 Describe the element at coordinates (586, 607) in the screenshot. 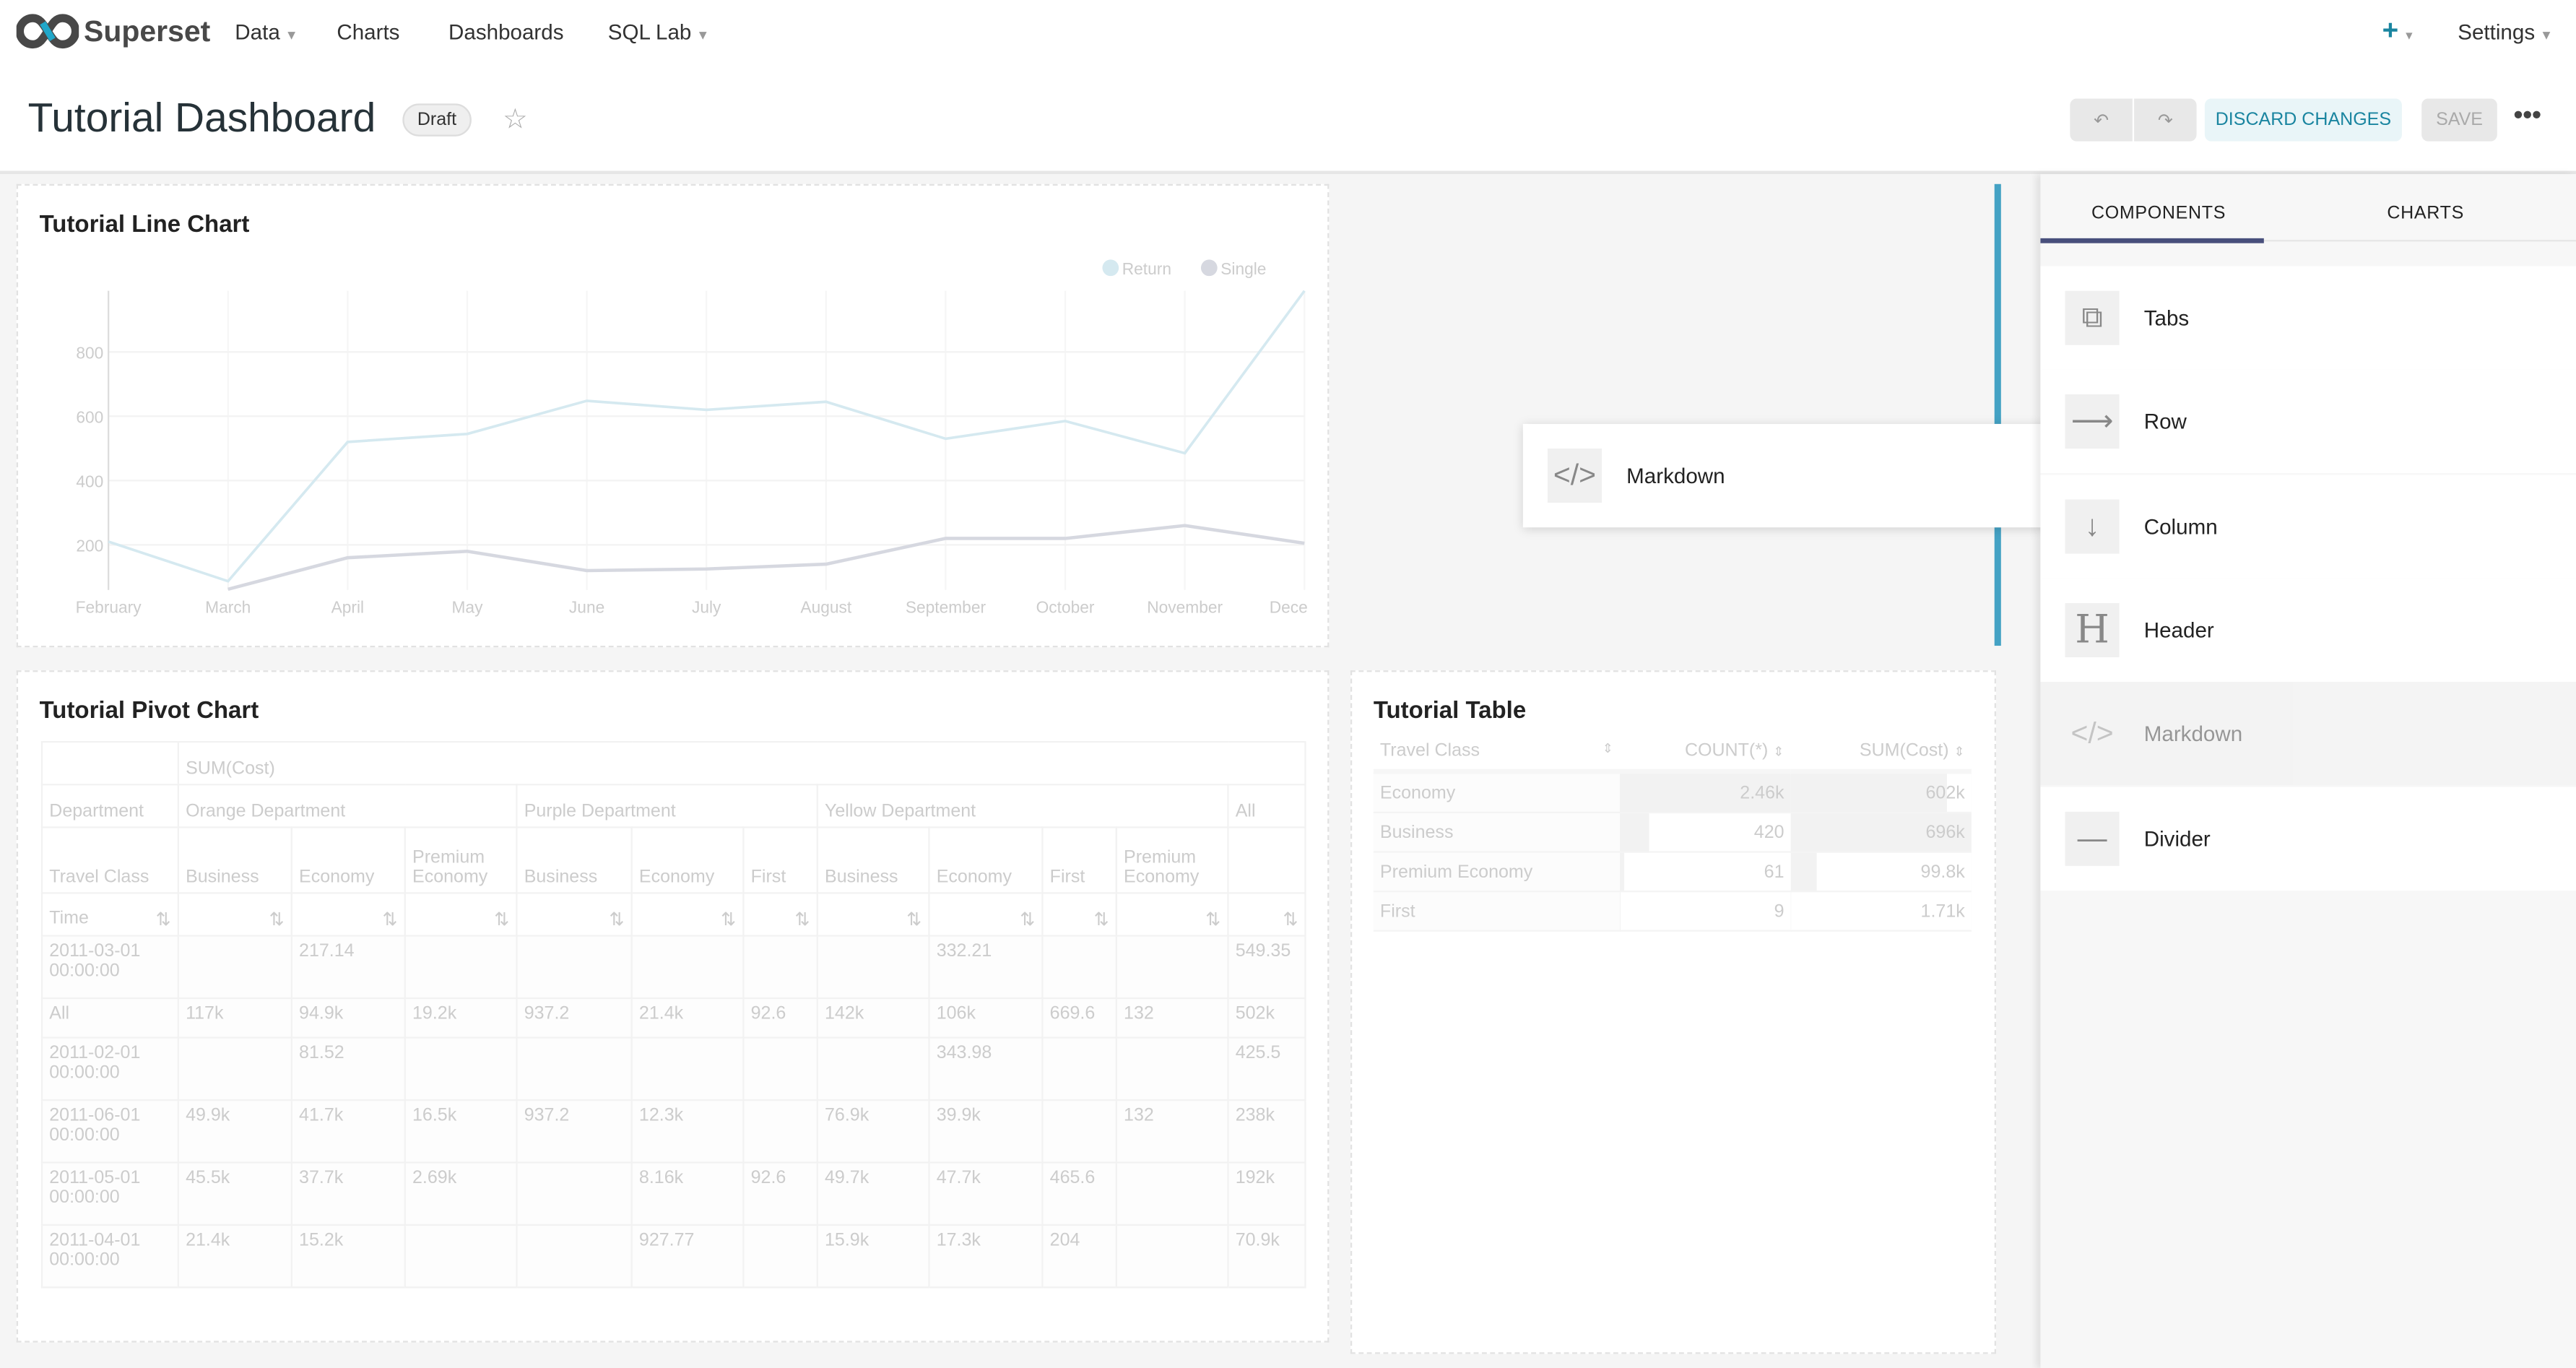

I see `x-tick-label: June` at that location.